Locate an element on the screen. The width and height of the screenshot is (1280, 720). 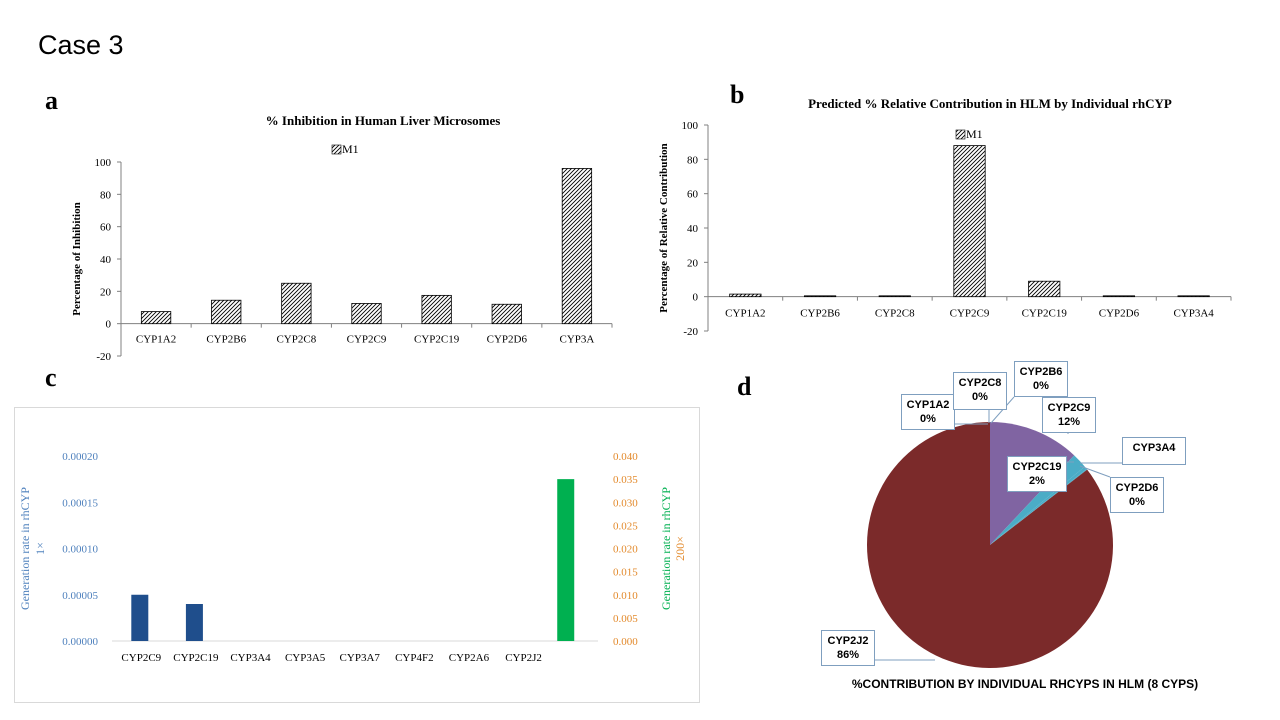
chart-b-bar-CYP2C8 is located at coordinates (894, 296).